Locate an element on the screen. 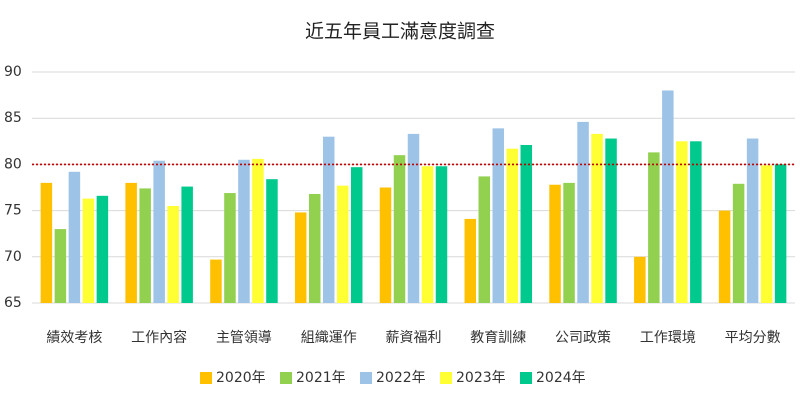  y-tick-label: 70 is located at coordinates (13, 257).